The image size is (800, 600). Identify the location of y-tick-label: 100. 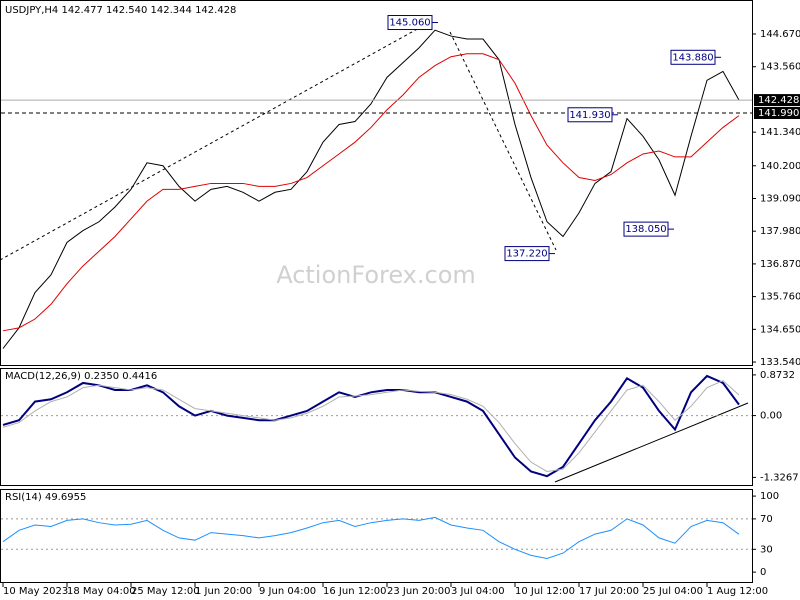
(769, 496).